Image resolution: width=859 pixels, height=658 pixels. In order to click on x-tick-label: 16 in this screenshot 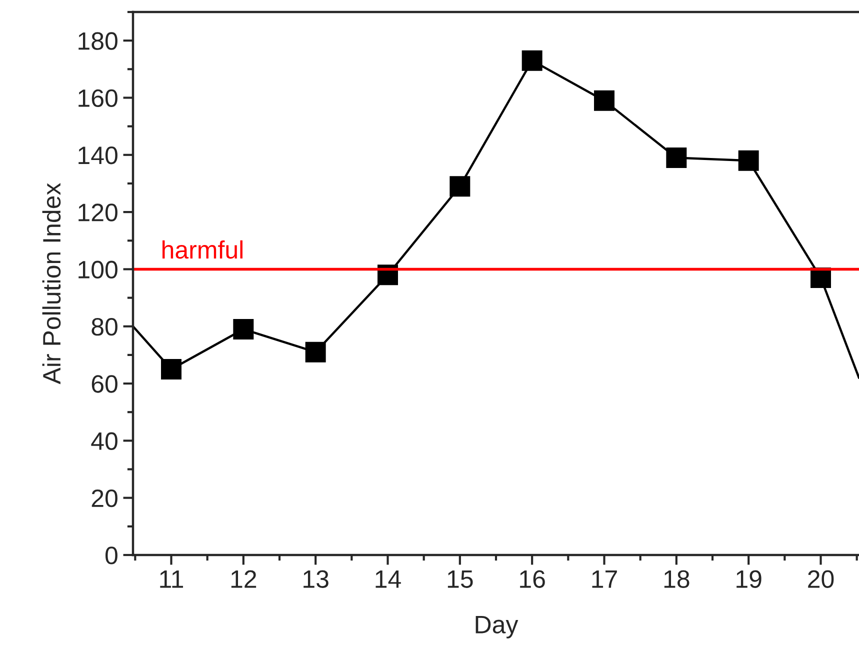, I will do `click(532, 579)`.